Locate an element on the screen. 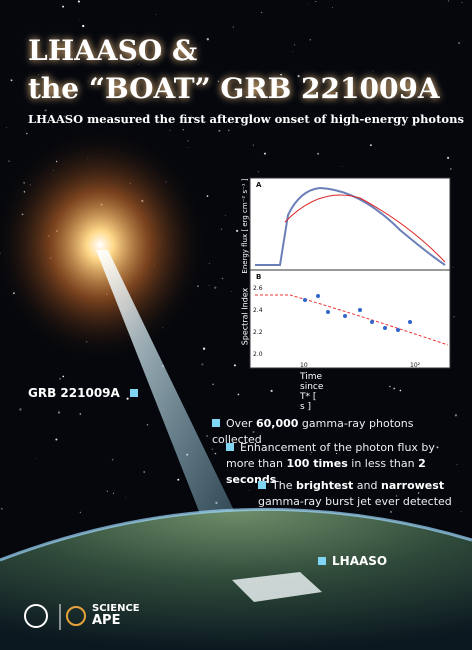 This screenshot has width=472, height=650. text: in less than is located at coordinates (383, 463).